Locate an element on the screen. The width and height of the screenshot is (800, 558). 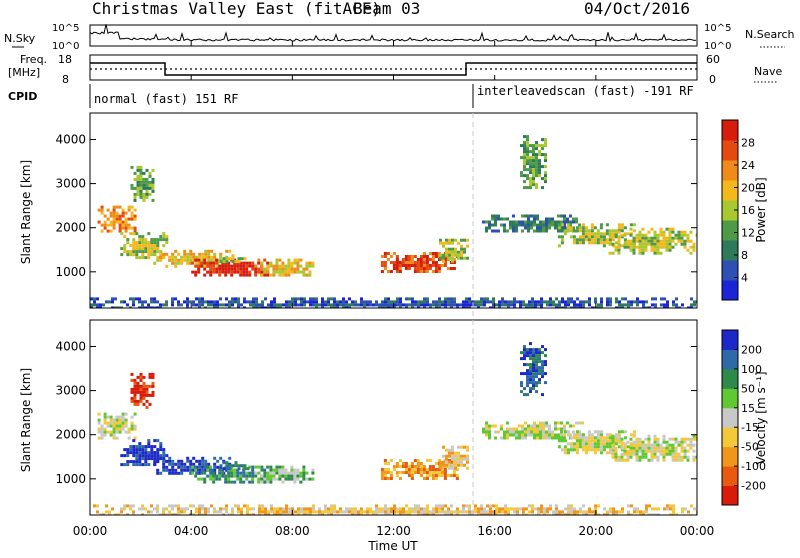
nave-tick-top: 60 is located at coordinates (713, 59).